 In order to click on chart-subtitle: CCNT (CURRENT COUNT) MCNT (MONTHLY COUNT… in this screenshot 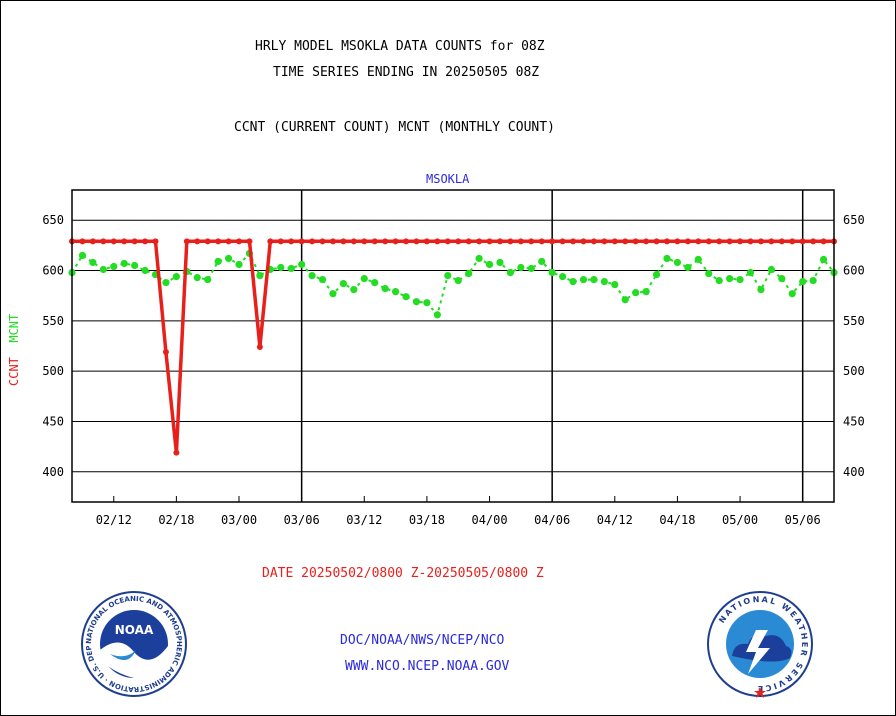, I will do `click(394, 127)`.